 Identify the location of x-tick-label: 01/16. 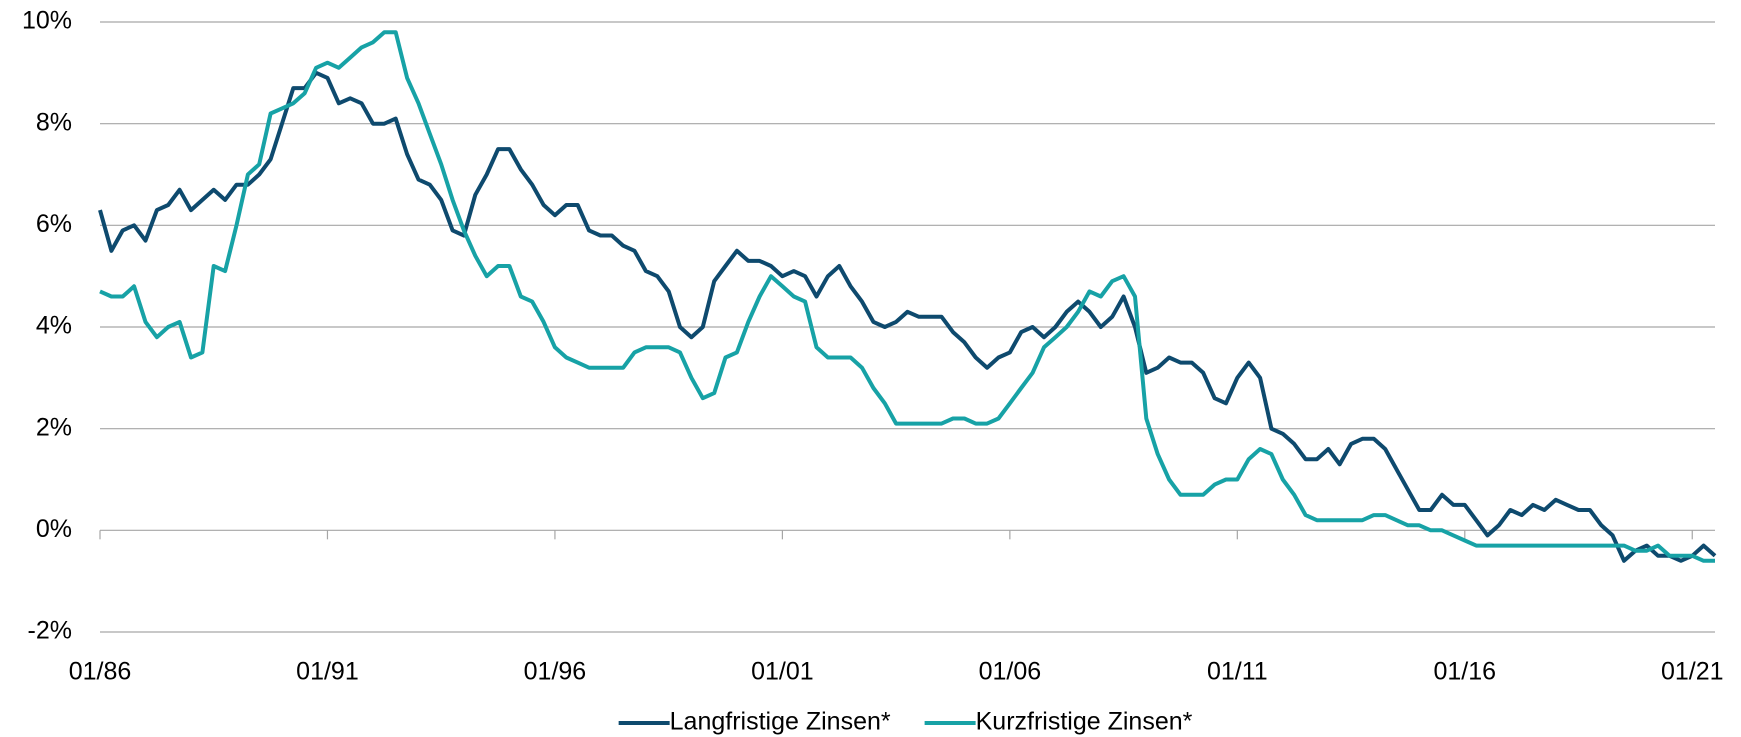
(1465, 672).